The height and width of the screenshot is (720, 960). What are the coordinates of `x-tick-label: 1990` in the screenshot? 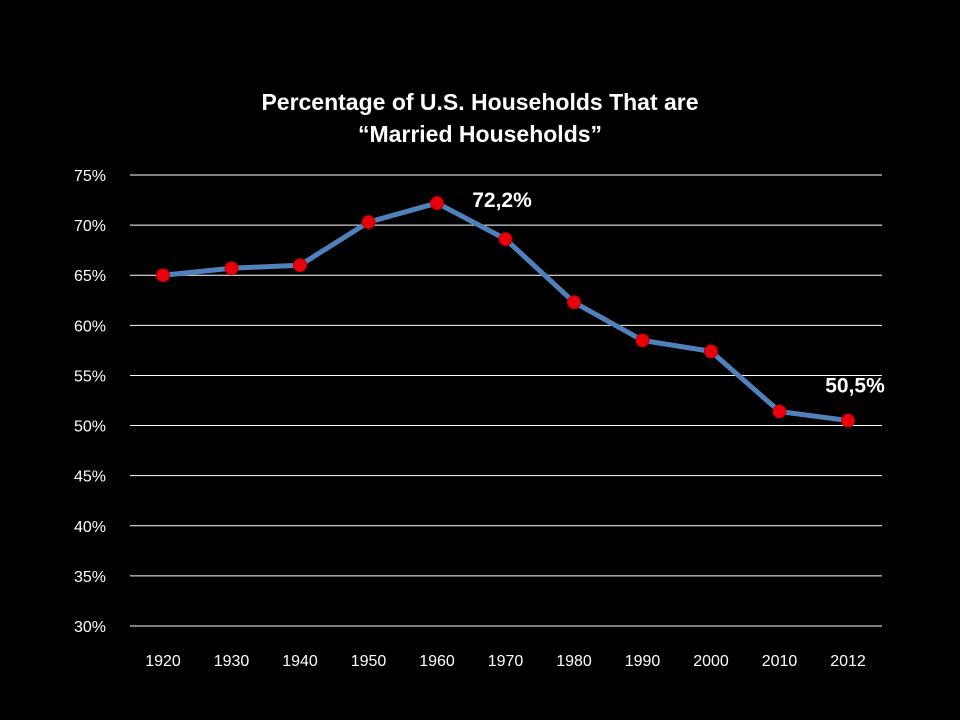 It's located at (643, 661).